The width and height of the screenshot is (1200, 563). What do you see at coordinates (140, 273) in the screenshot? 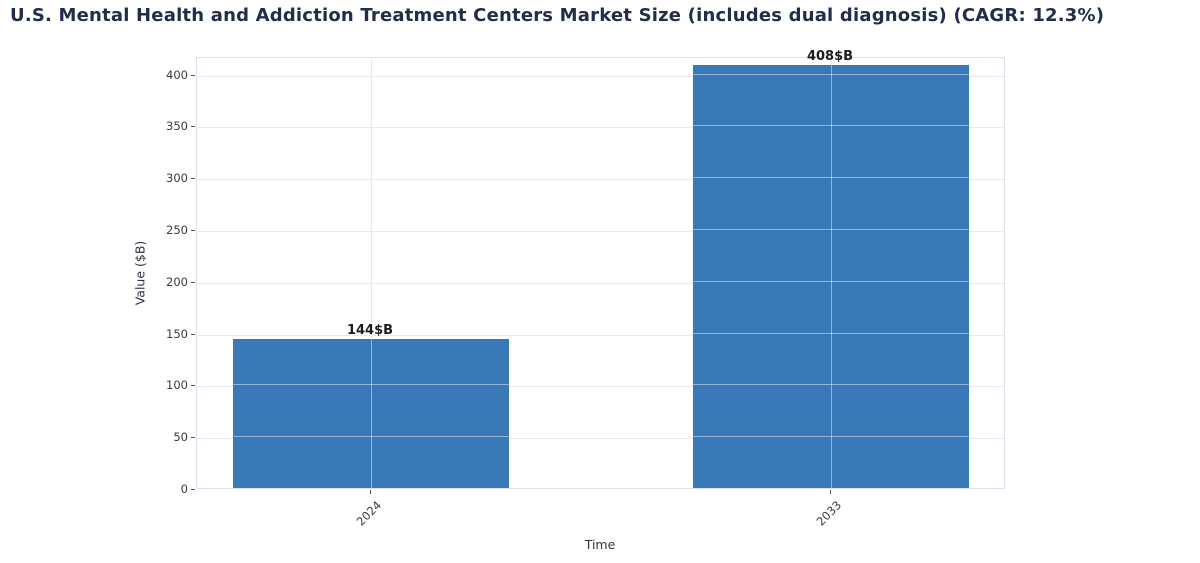
I see `y-axis-title: Value ($B)` at bounding box center [140, 273].